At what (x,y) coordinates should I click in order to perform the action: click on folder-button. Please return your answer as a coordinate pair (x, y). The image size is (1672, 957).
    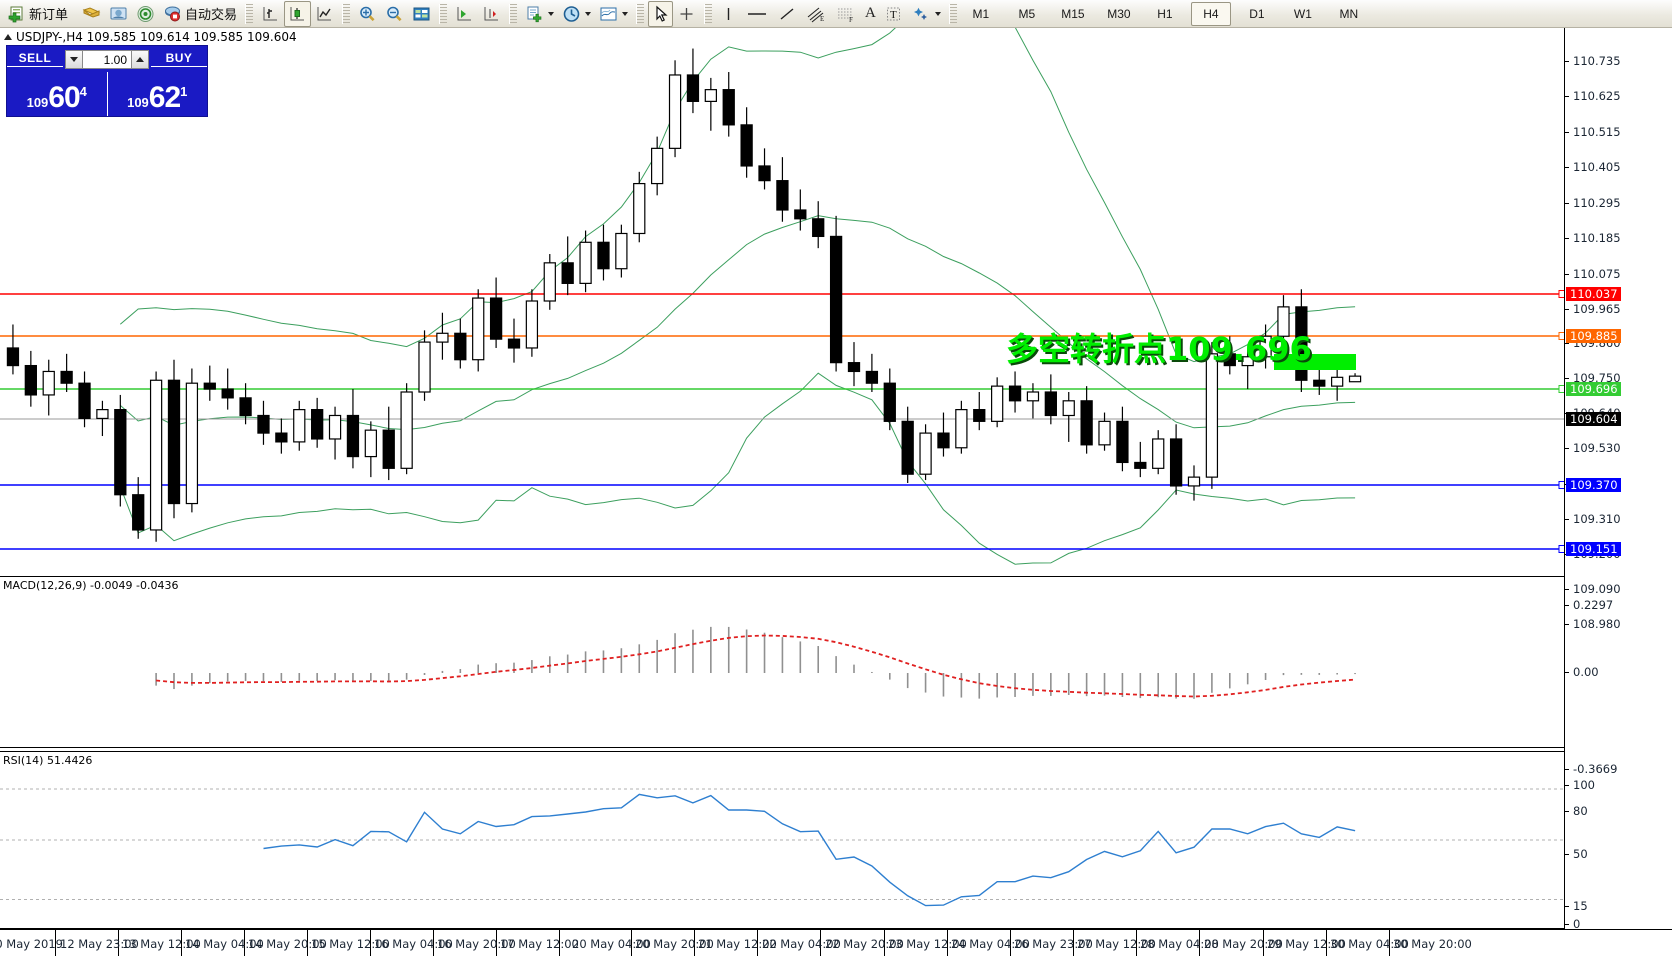
    Looking at the image, I should click on (91, 14).